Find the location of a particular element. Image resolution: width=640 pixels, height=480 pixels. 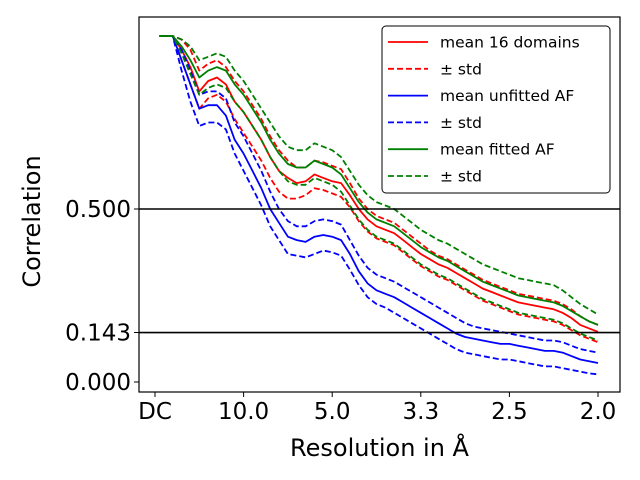

legend-label-1: mean 16 domains is located at coordinates (510, 43).